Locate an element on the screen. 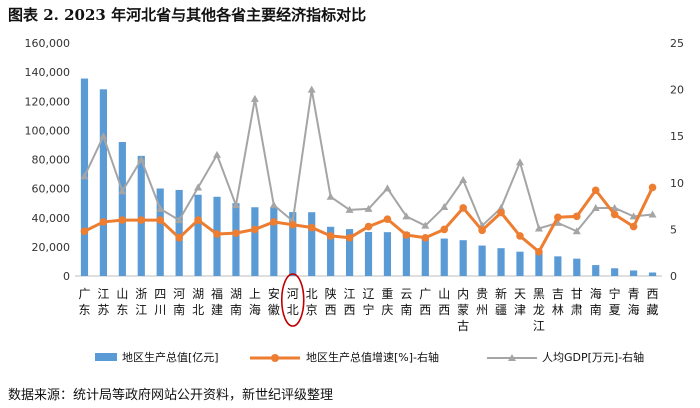 The height and width of the screenshot is (408, 700). category-label: 北京 is located at coordinates (312, 302).